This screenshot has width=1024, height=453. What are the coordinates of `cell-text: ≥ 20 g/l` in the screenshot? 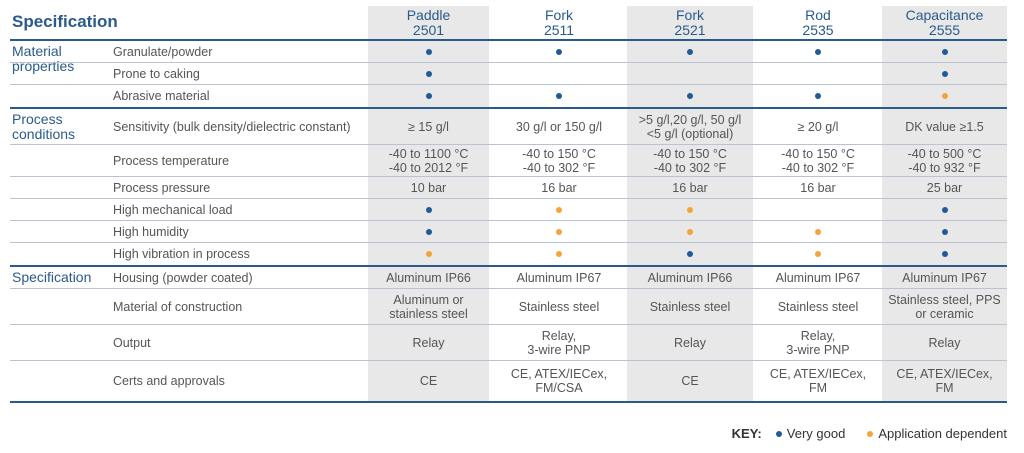 It's located at (818, 126).